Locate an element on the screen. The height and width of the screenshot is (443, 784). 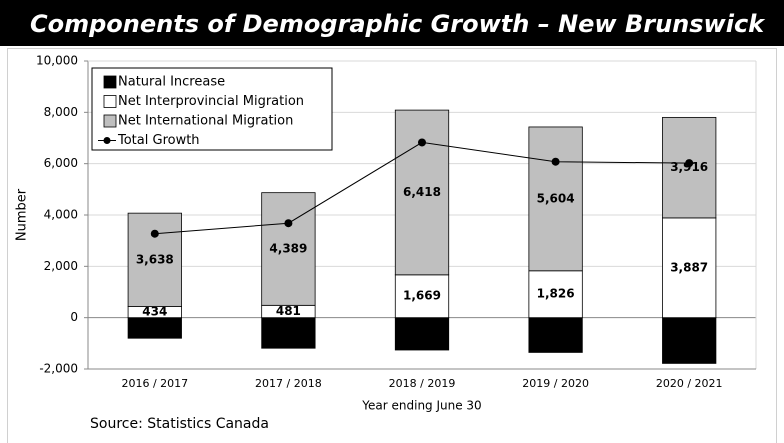
data-label: 3,638 is located at coordinates (155, 259).